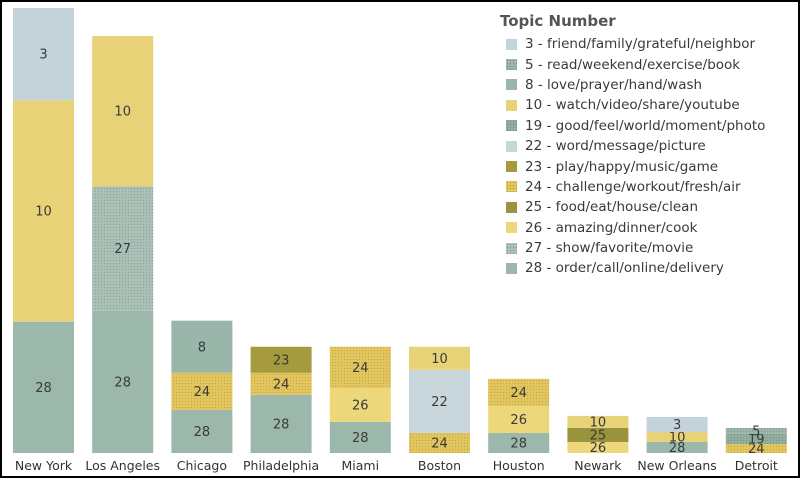 The height and width of the screenshot is (478, 800). What do you see at coordinates (632, 126) in the screenshot?
I see `legend-item-19: 19 - good/feel/world/moment/photo` at bounding box center [632, 126].